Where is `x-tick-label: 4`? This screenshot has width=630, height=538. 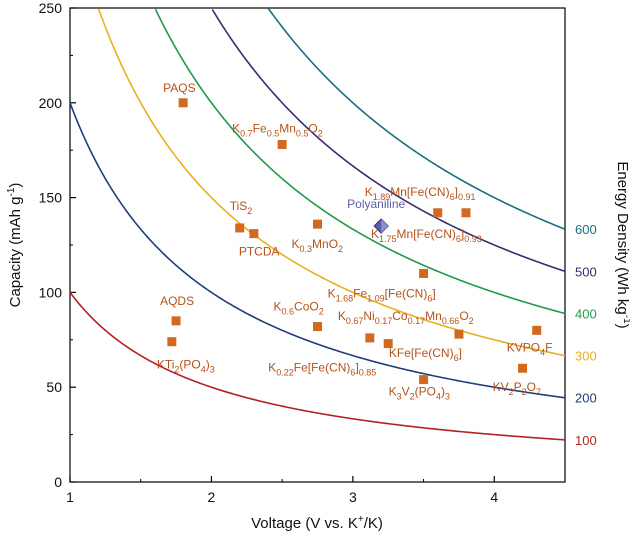
x-tick-label: 4 is located at coordinates (494, 497).